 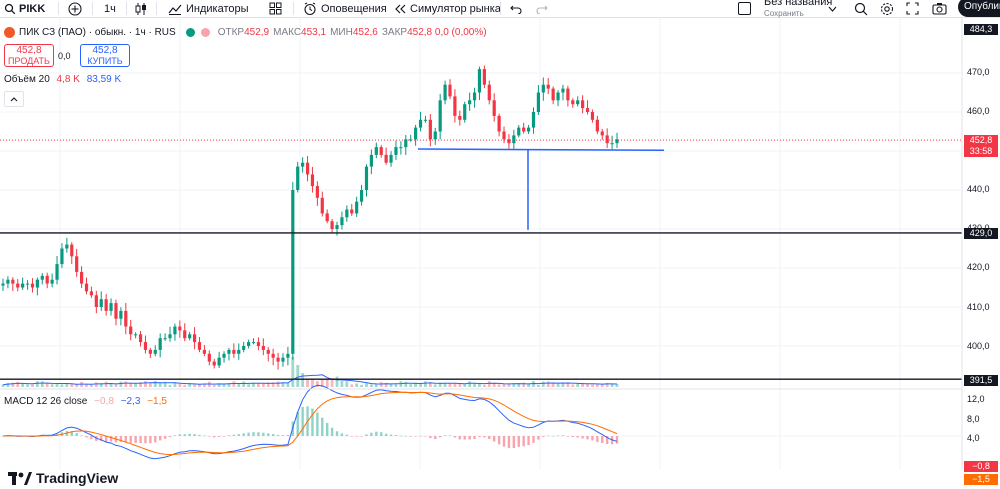 I want to click on replay-button: Симулятор рынка, so click(x=447, y=8).